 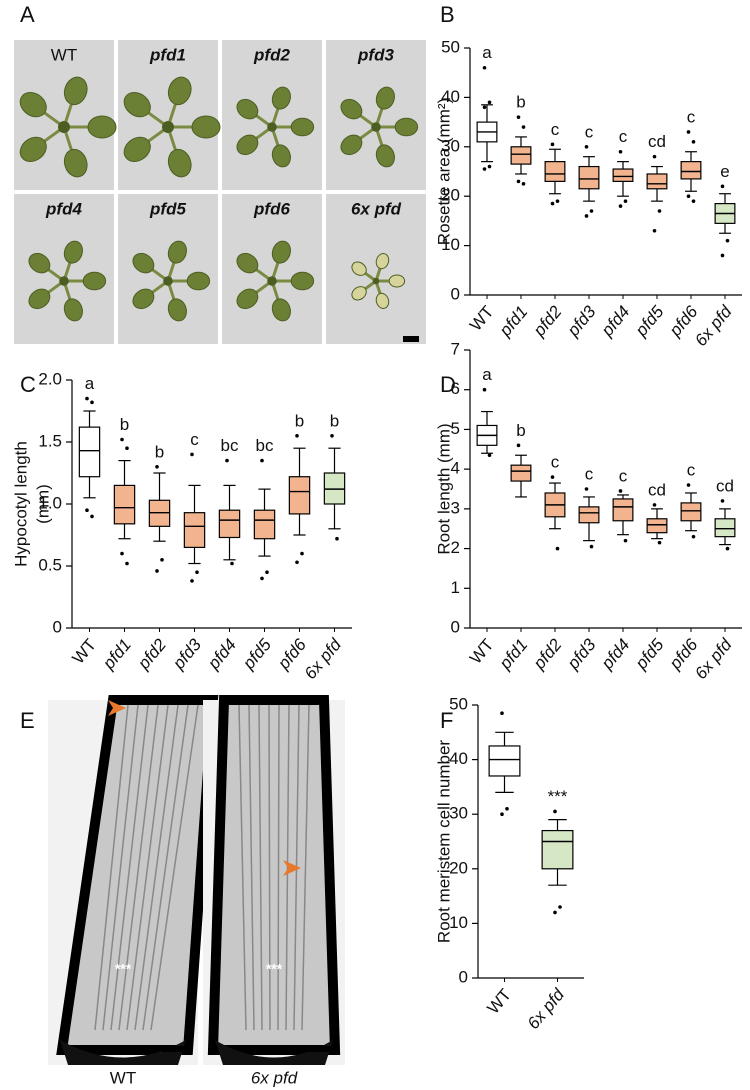 What do you see at coordinates (20, 504) in the screenshot?
I see `y-axis-label: Hypocotyl length` at bounding box center [20, 504].